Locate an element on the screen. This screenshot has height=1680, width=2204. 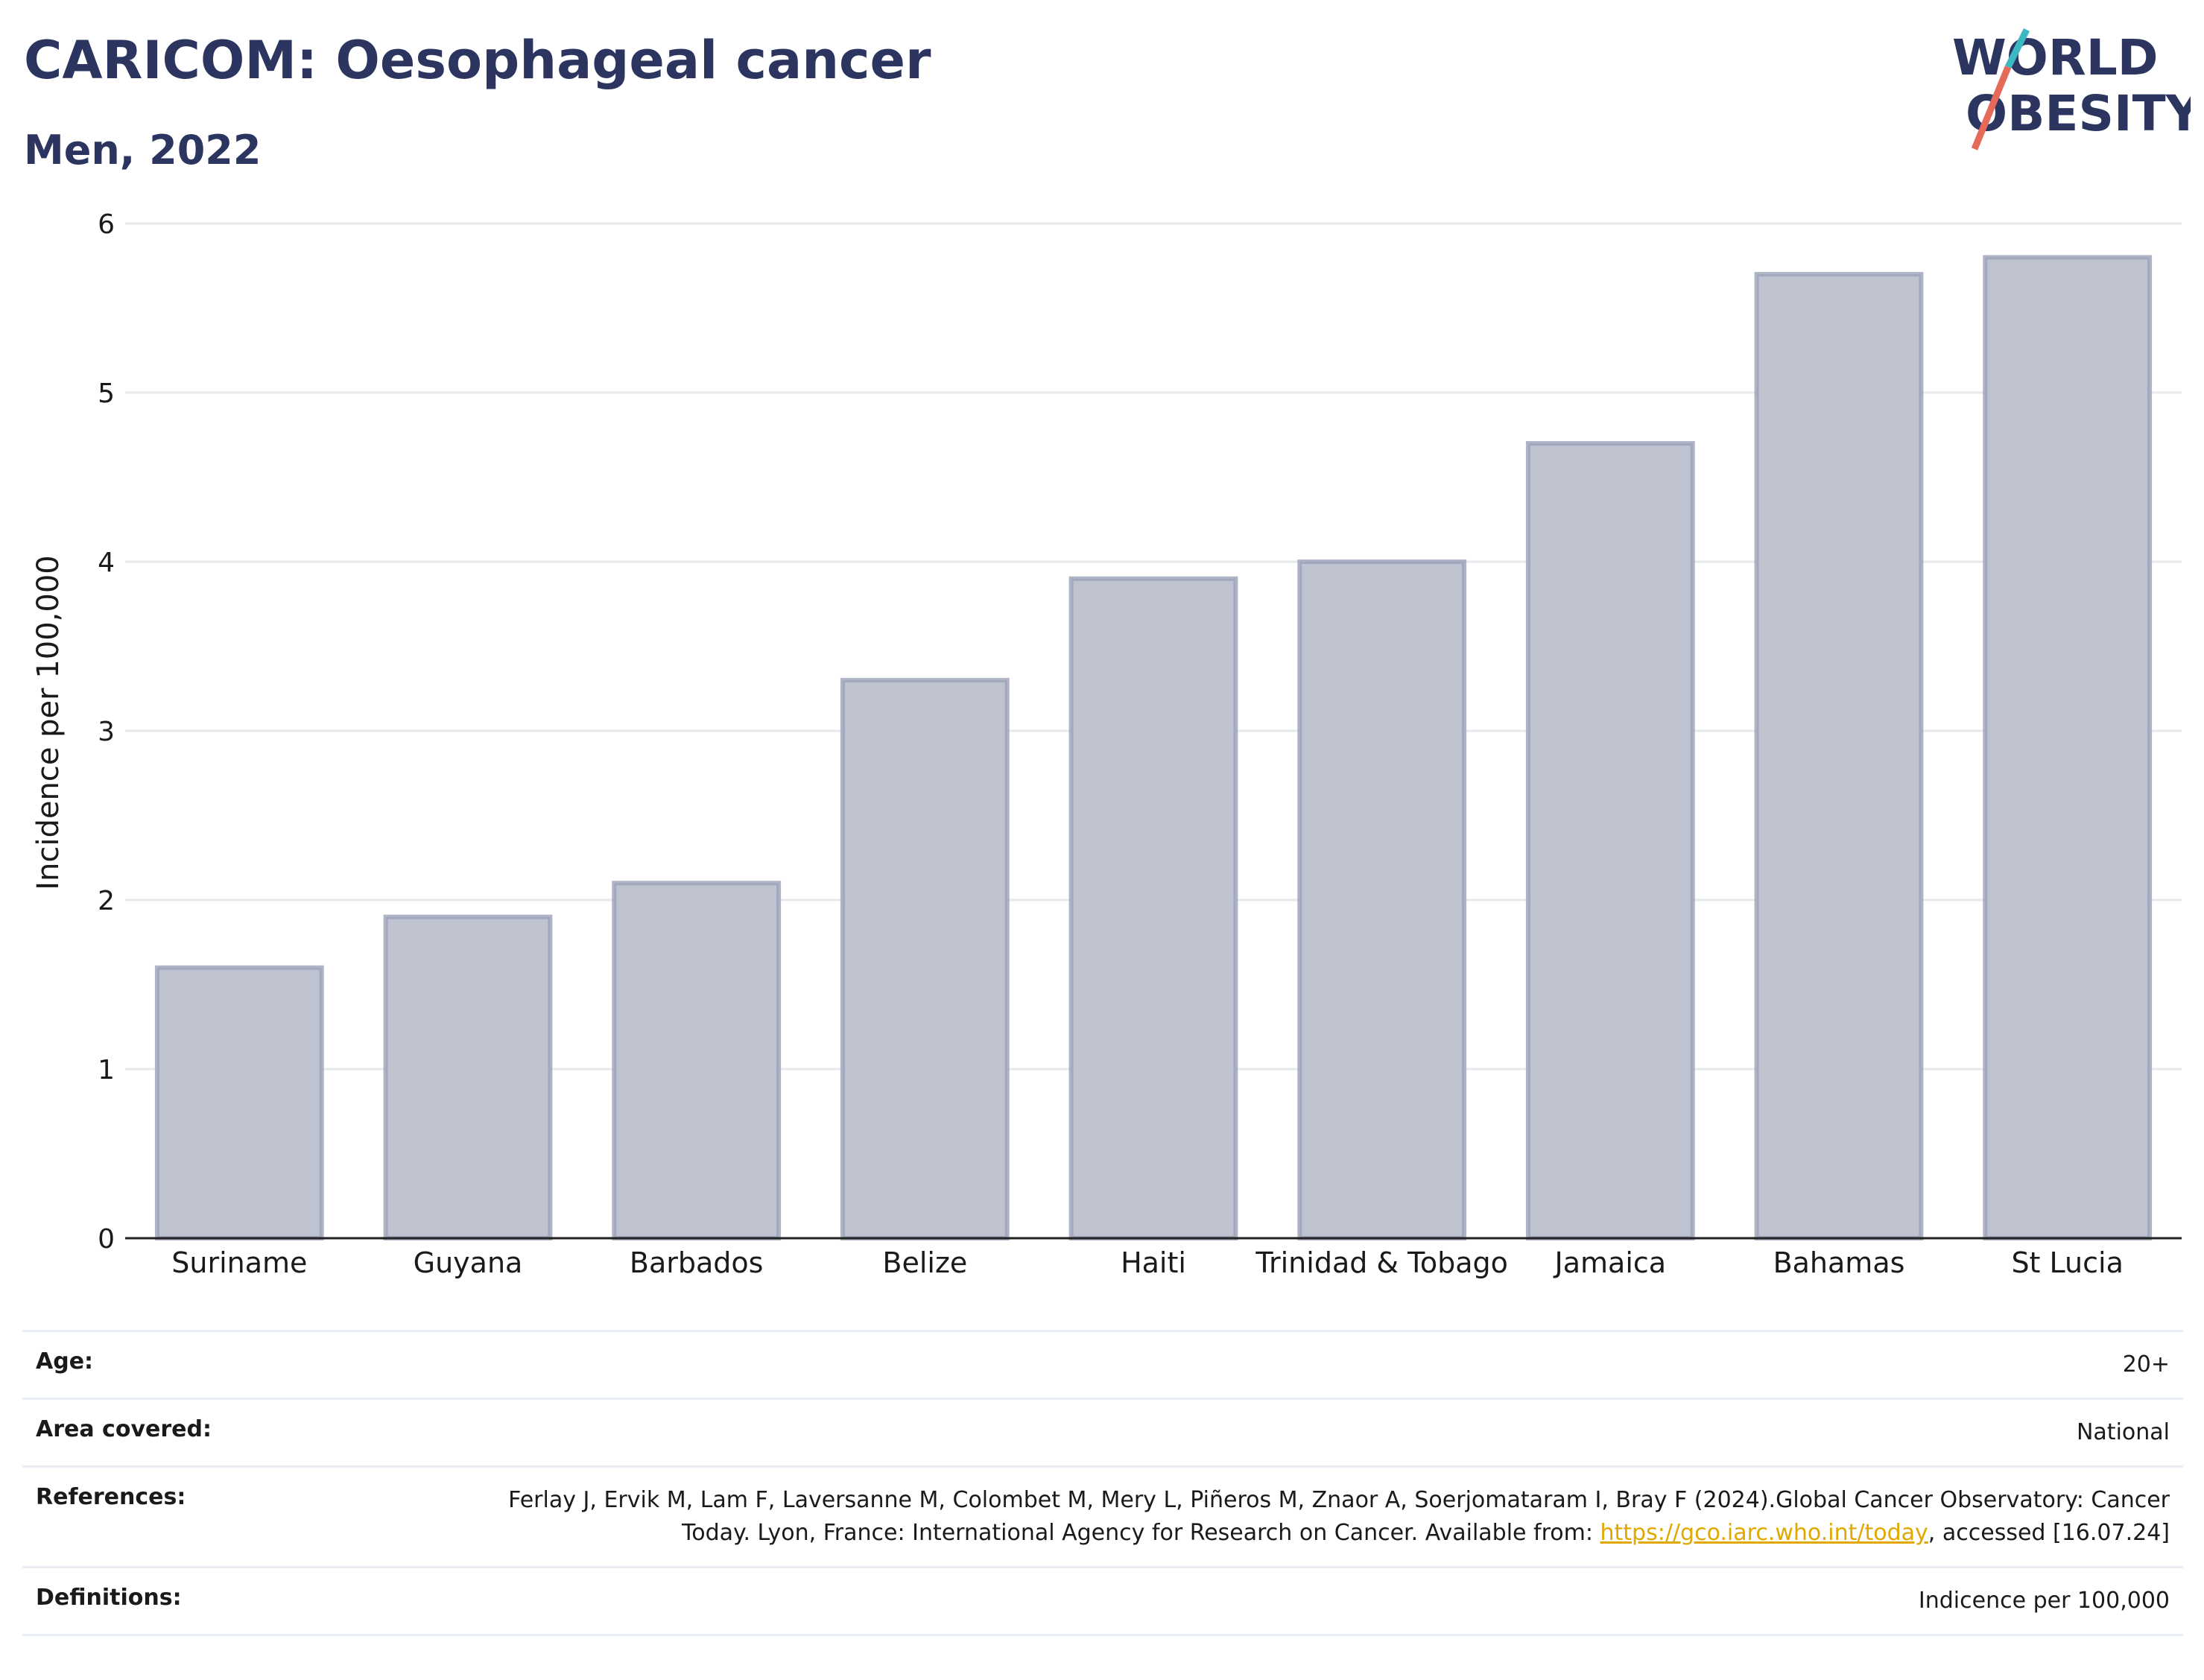
references-label: References: is located at coordinates (111, 1497).